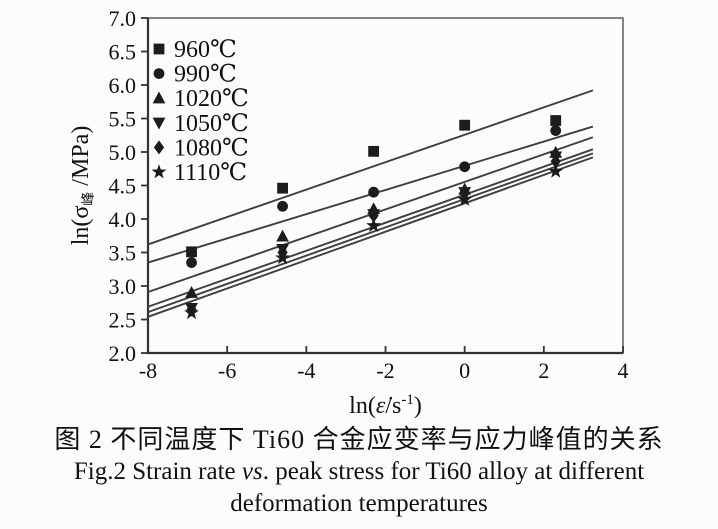 The height and width of the screenshot is (529, 718). Describe the element at coordinates (464, 370) in the screenshot. I see `x-tick-label: 0` at that location.